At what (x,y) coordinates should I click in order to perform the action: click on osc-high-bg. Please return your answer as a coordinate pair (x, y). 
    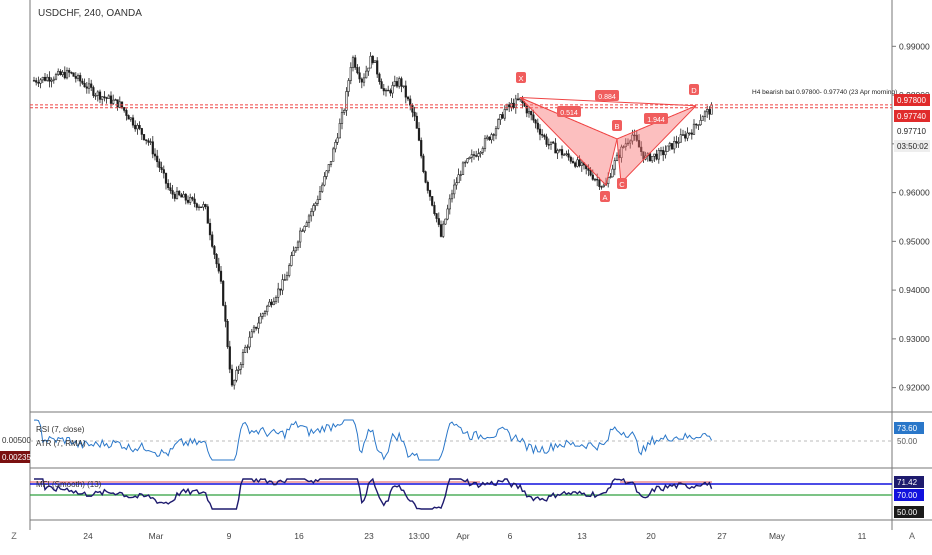
    Looking at the image, I should click on (909, 495).